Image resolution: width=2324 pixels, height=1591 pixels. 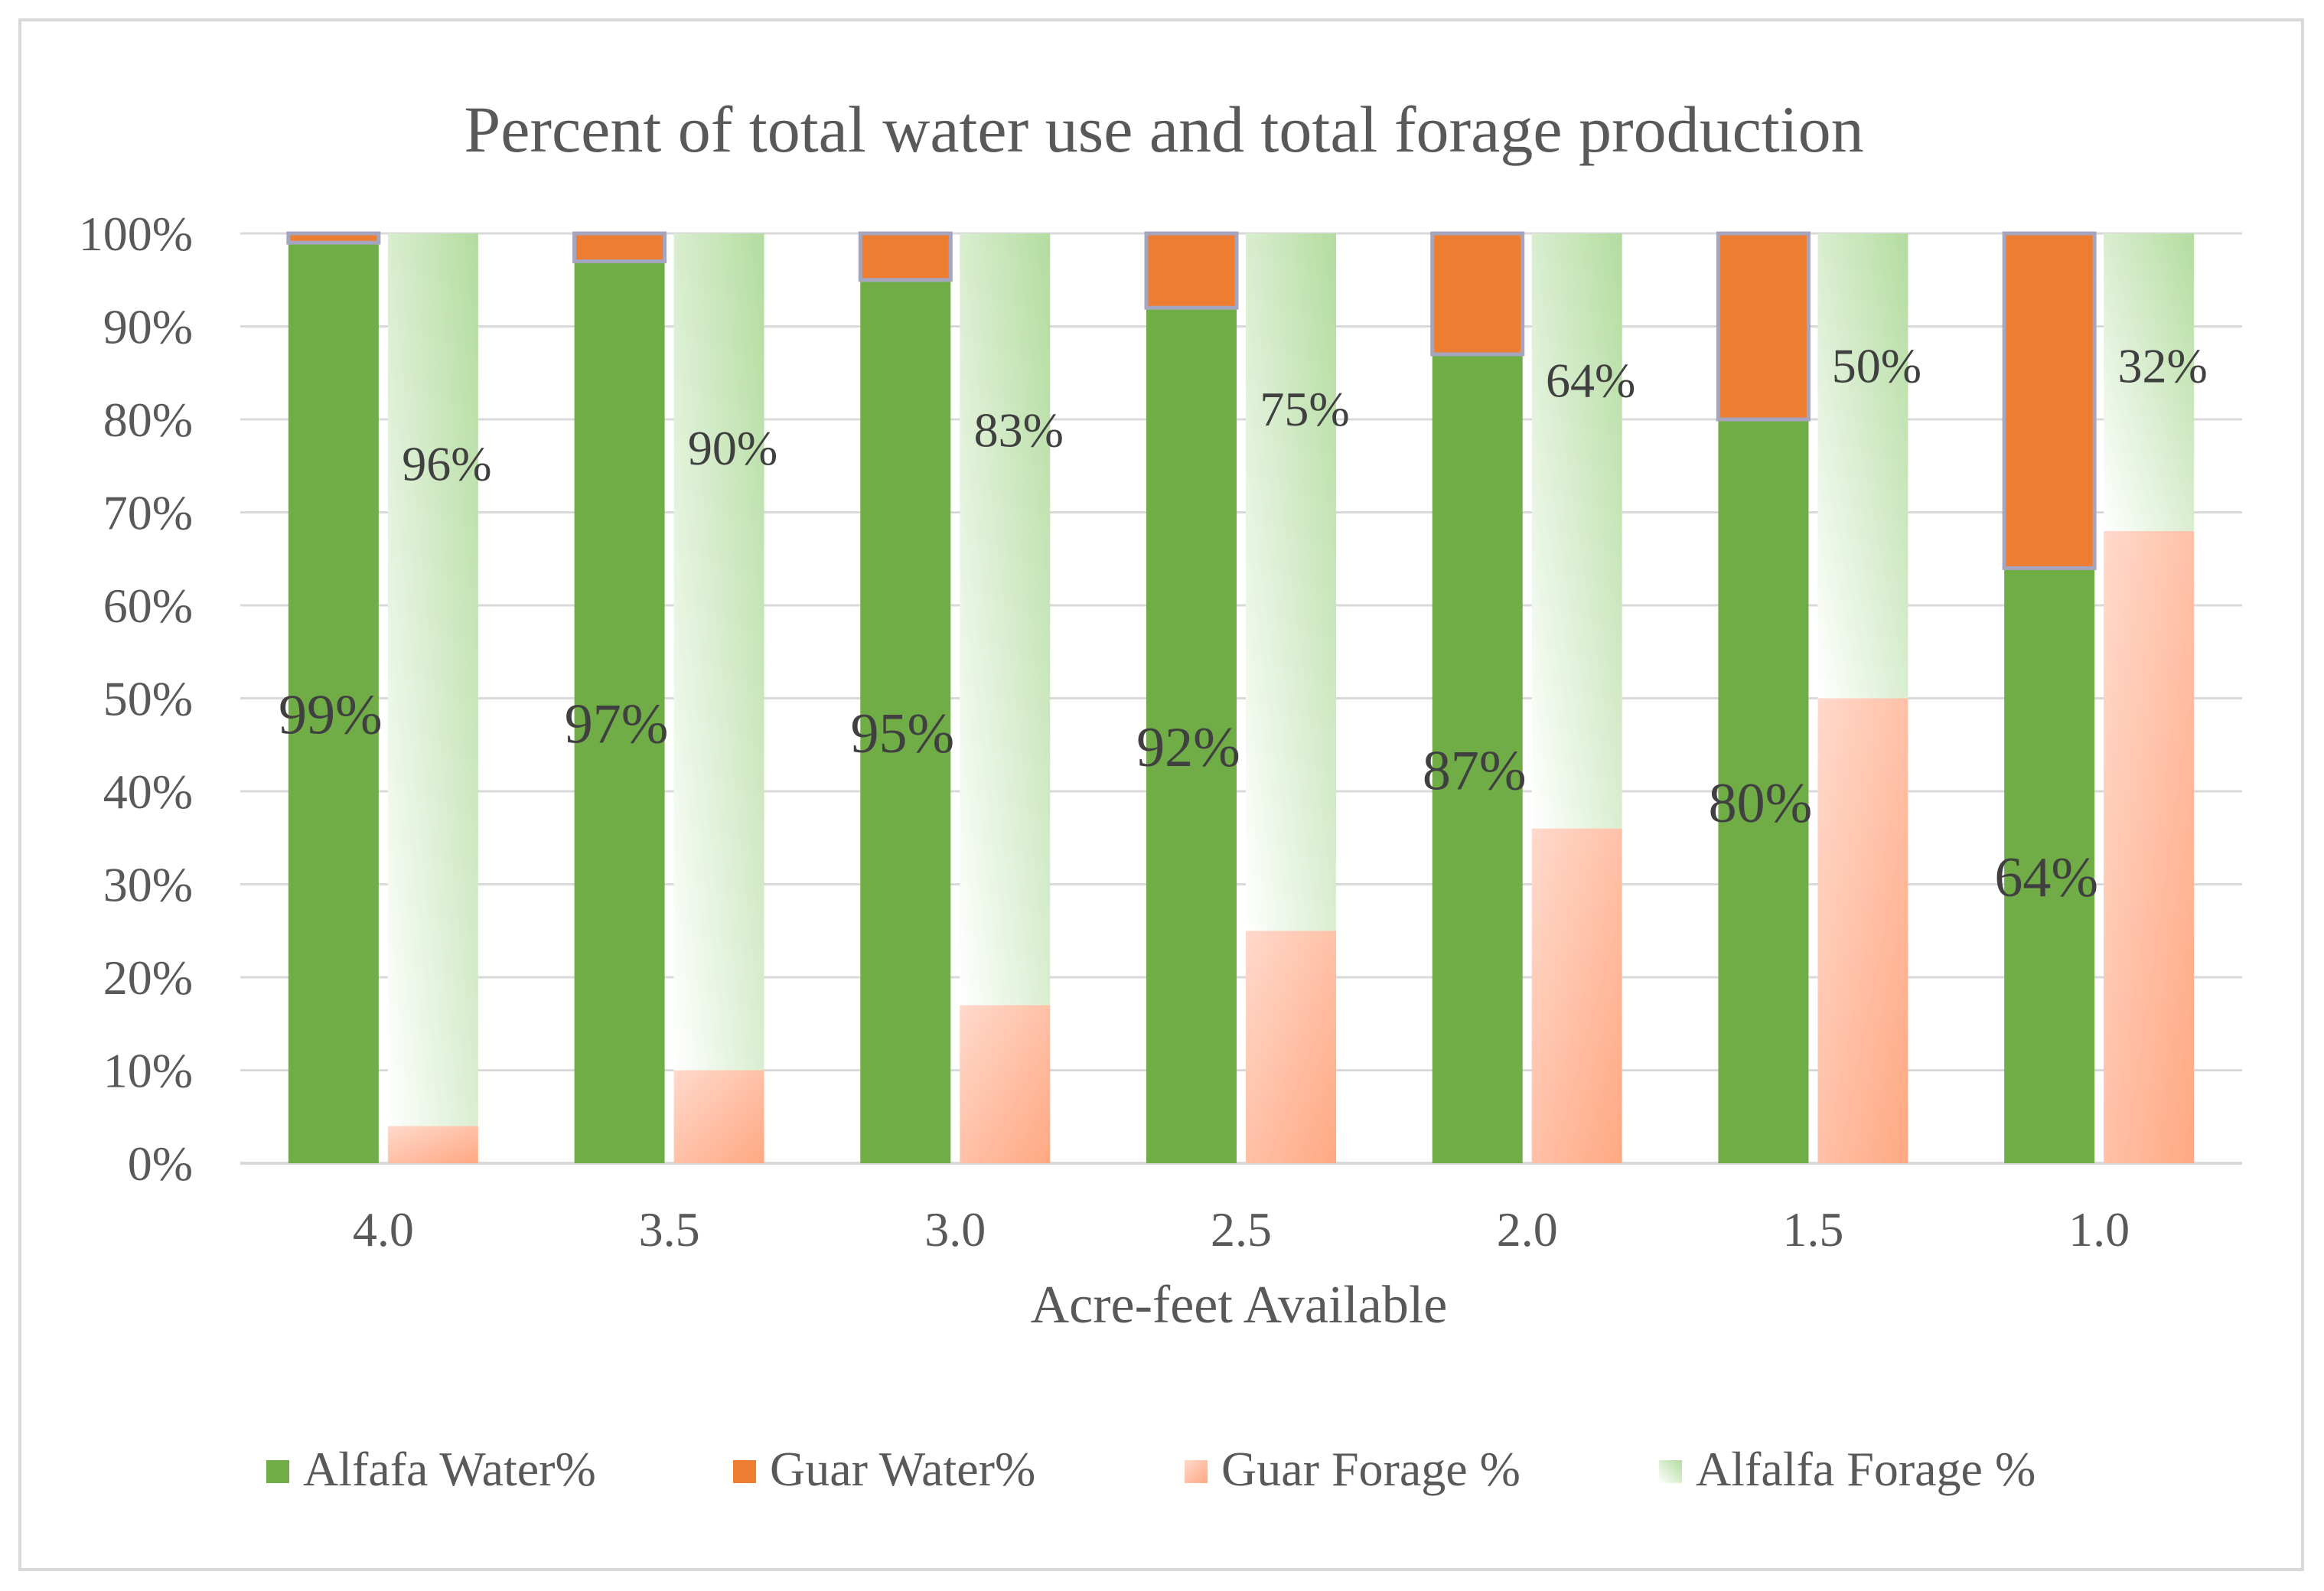 What do you see at coordinates (148, 1071) in the screenshot?
I see `y-tick-label: 10%` at bounding box center [148, 1071].